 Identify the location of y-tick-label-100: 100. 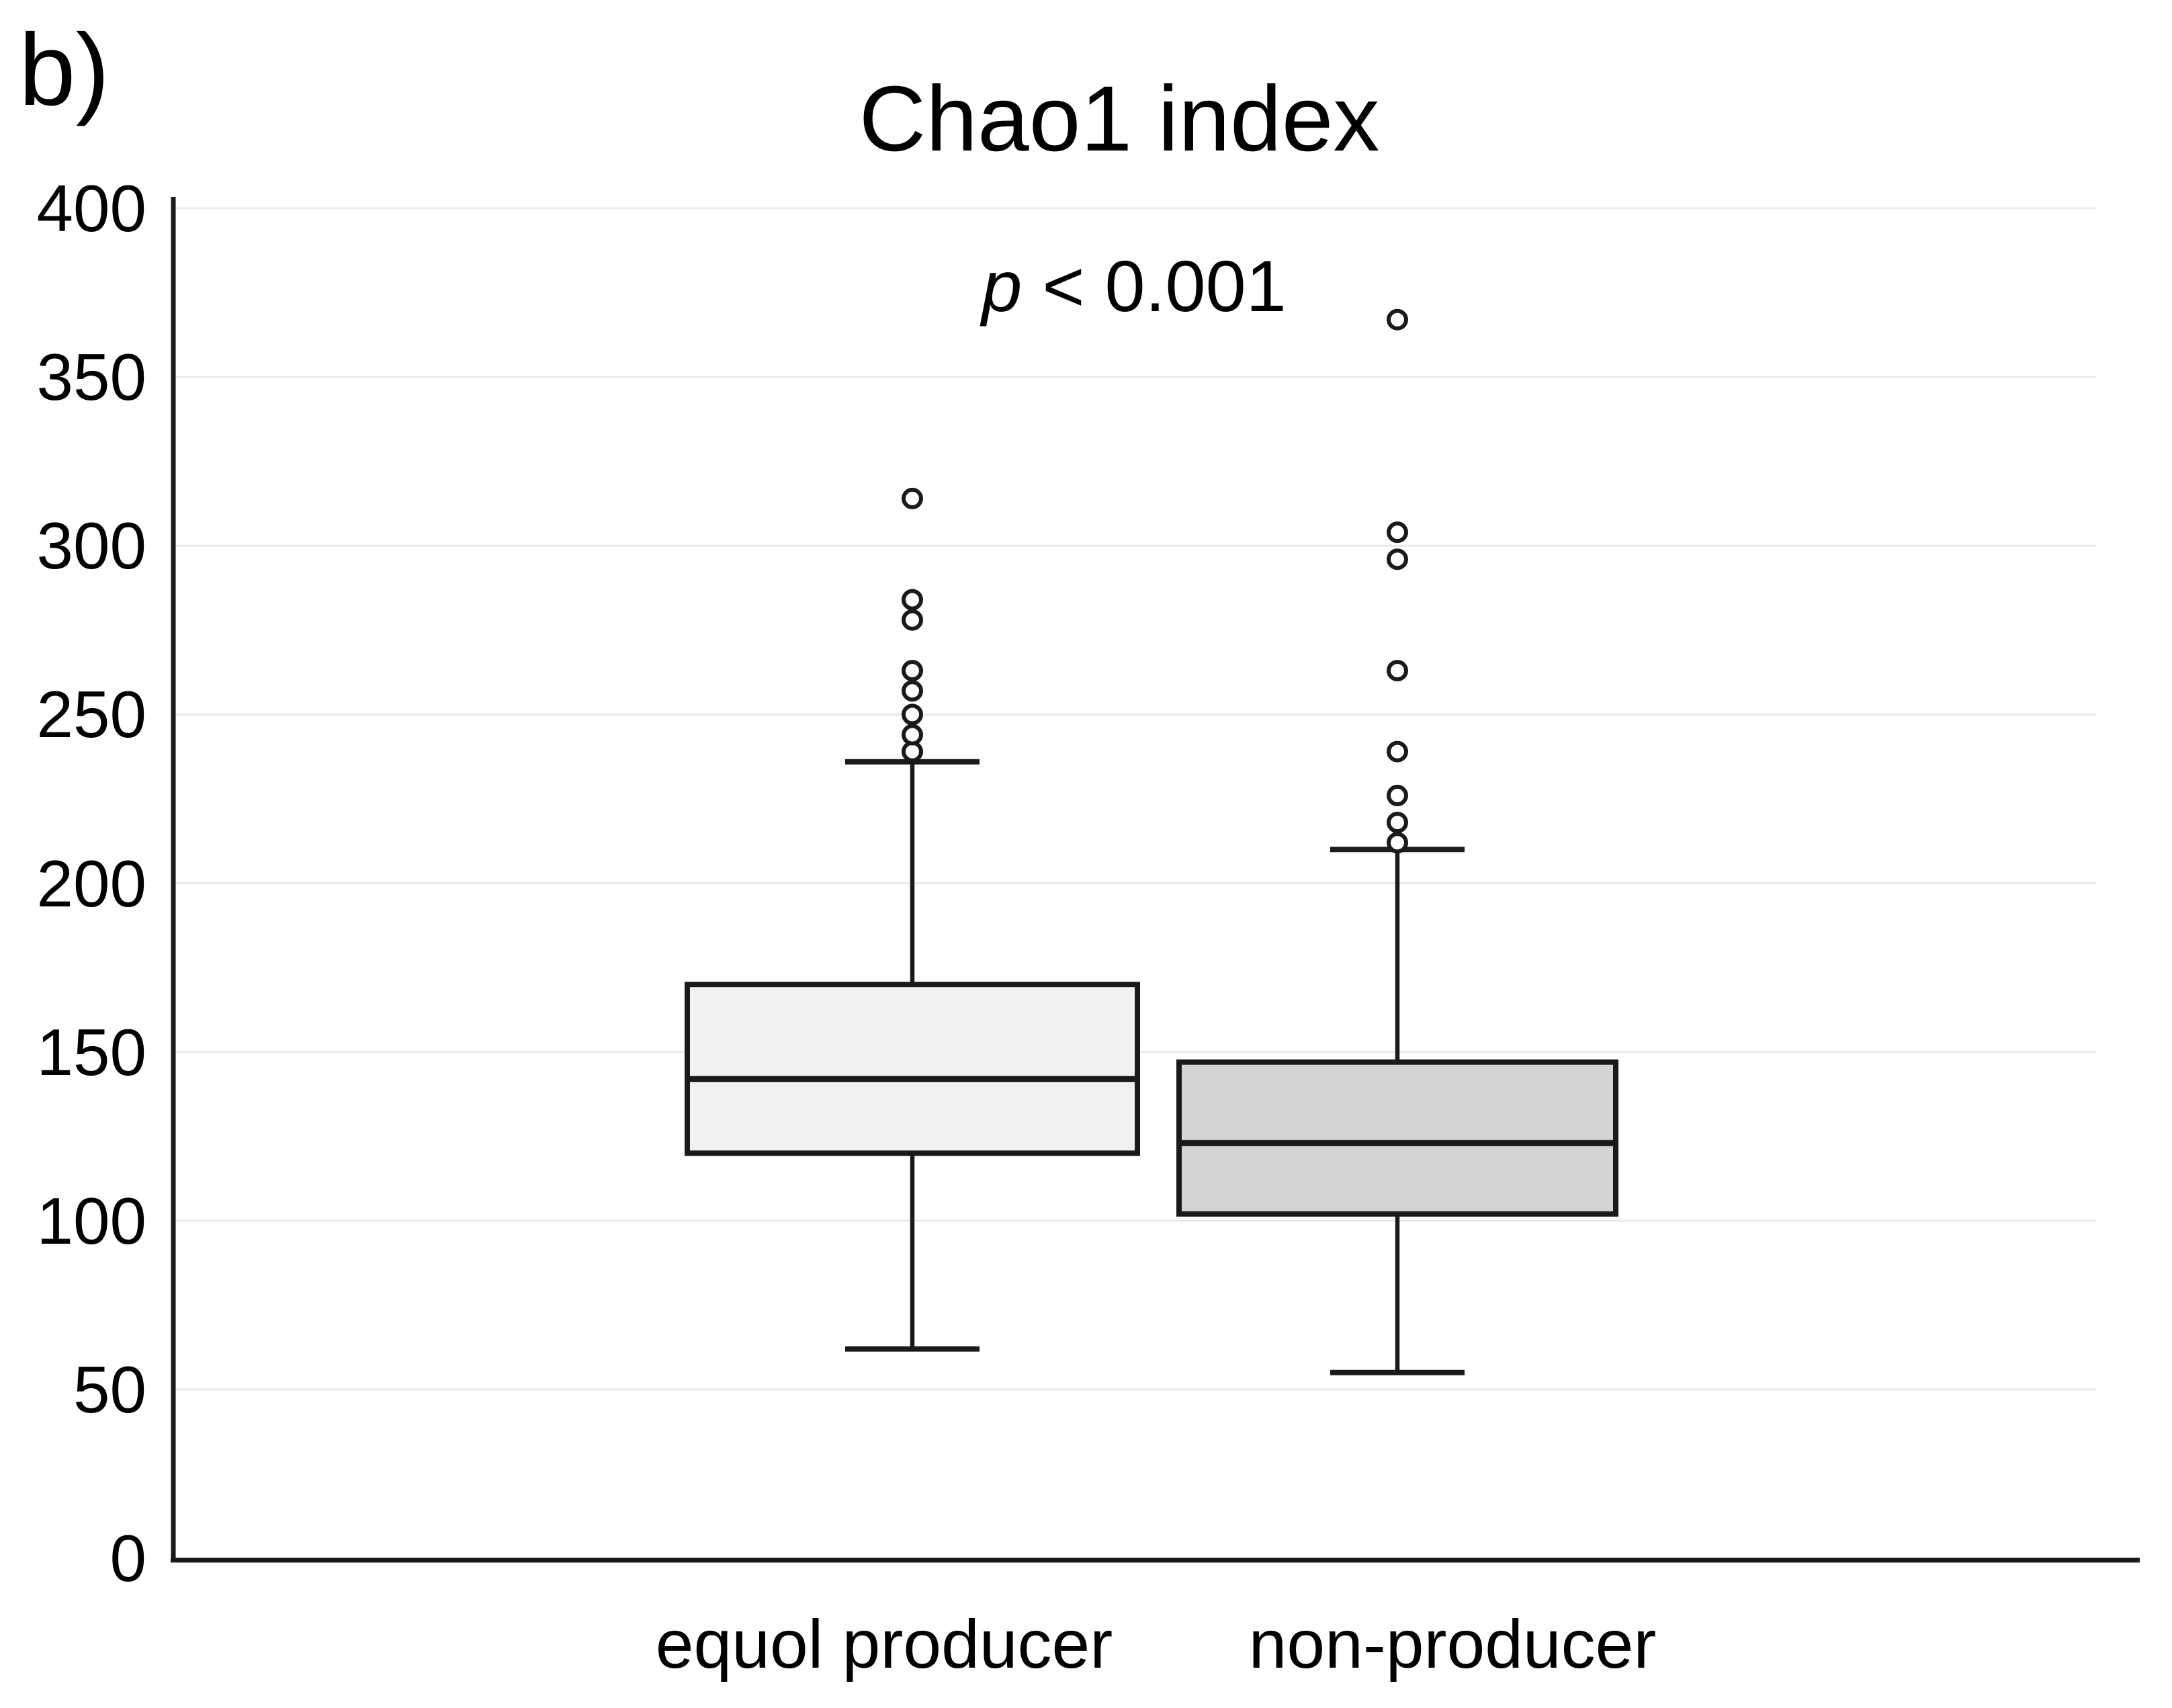
(91, 1220).